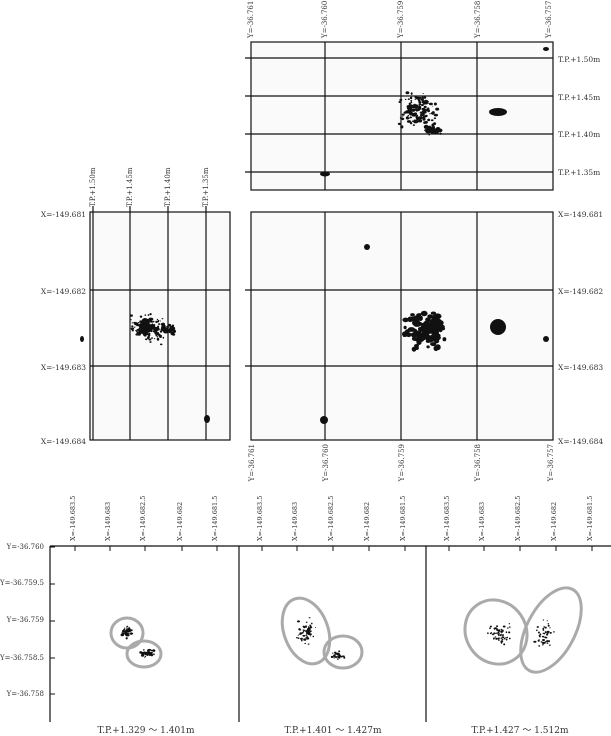 The width and height of the screenshot is (611, 736). What do you see at coordinates (331, 518) in the screenshot?
I see `bottom-p2-x-label-3: X=-149.682.5` at bounding box center [331, 518].